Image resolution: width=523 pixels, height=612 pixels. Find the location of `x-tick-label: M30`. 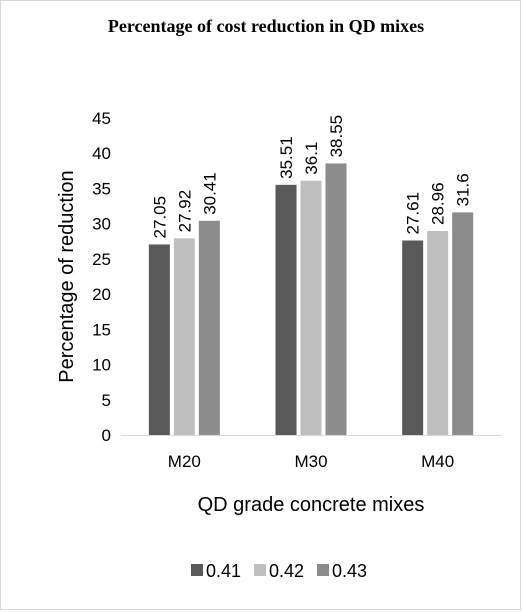

x-tick-label: M30 is located at coordinates (310, 461).